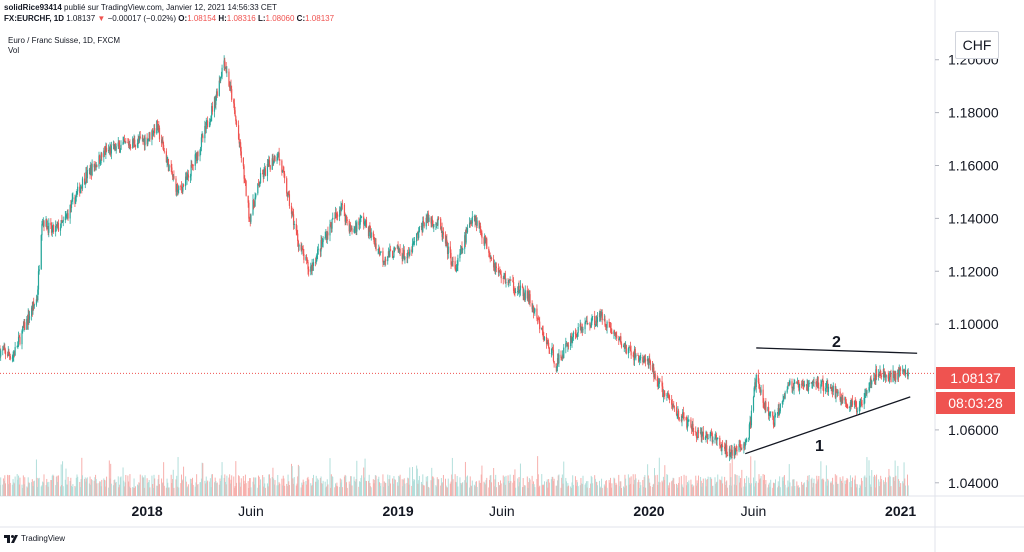 This screenshot has height=552, width=1024. Describe the element at coordinates (977, 45) in the screenshot. I see `currency-selector: CHF` at that location.